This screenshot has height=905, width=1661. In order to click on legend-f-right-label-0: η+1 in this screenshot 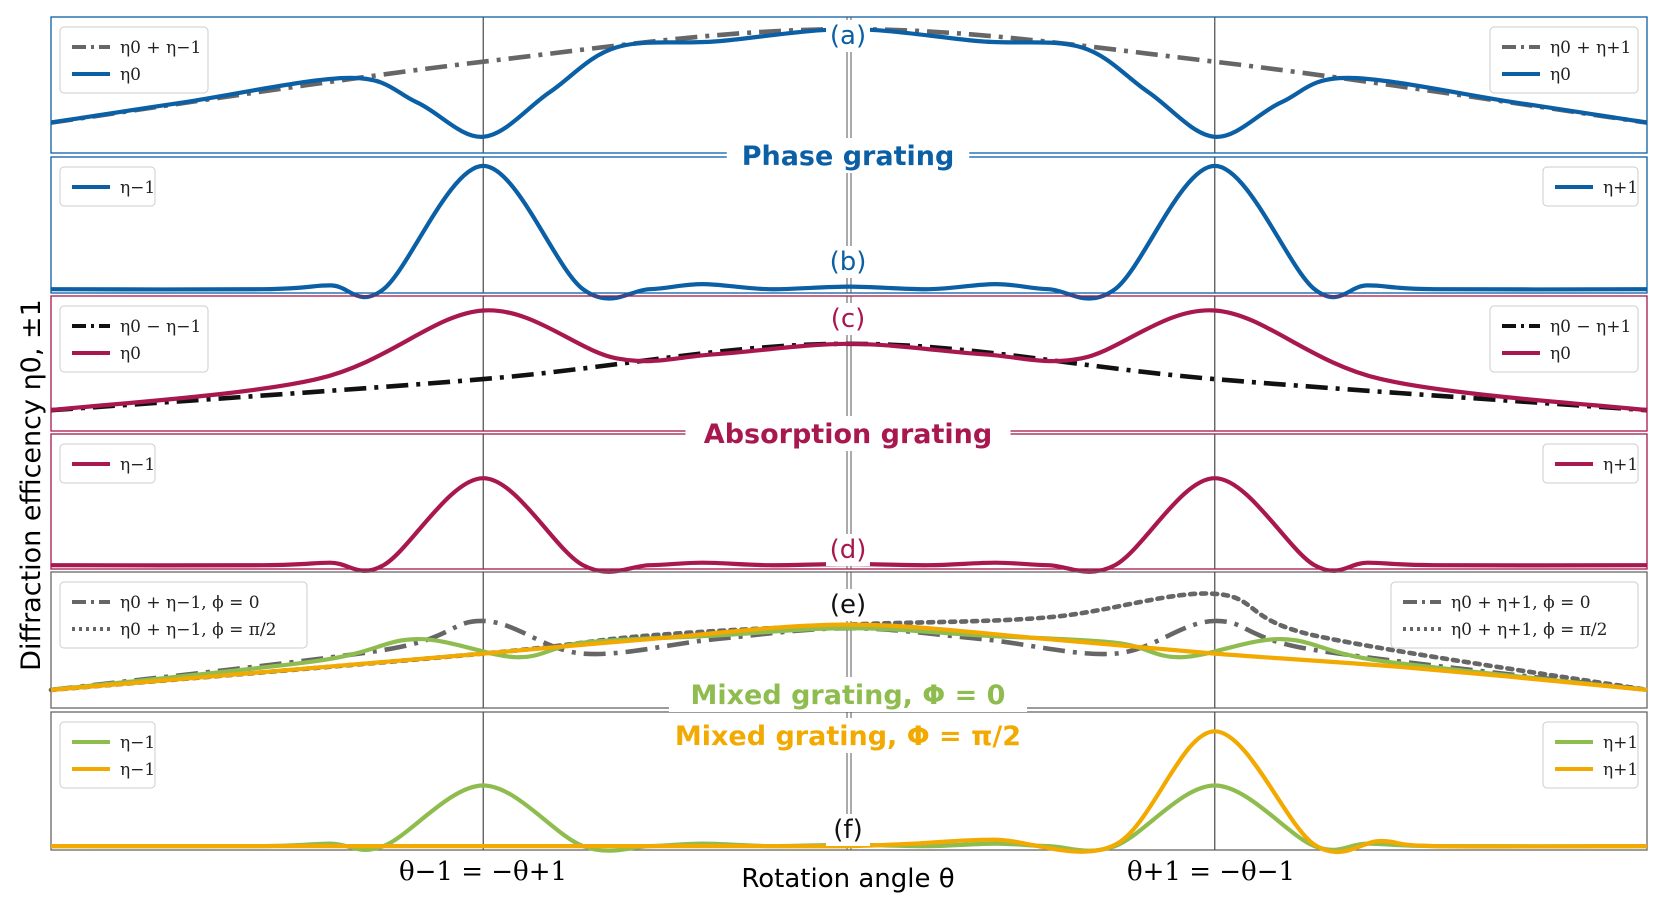, I will do `click(1620, 743)`.